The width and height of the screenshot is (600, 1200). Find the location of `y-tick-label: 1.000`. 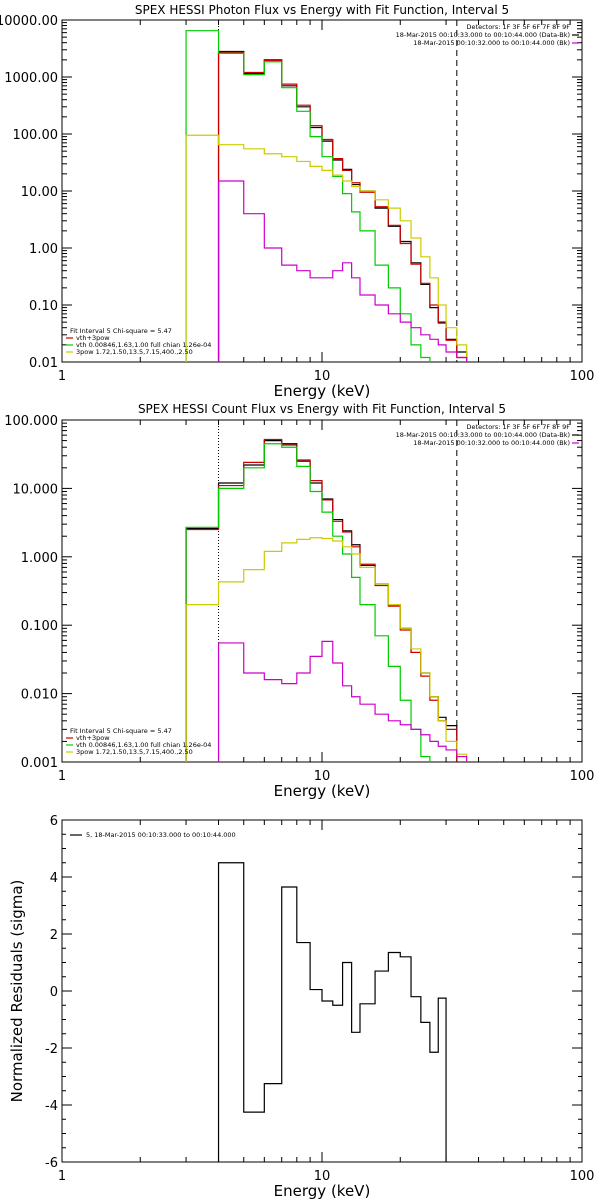

y-tick-label: 1.000 is located at coordinates (39, 558).